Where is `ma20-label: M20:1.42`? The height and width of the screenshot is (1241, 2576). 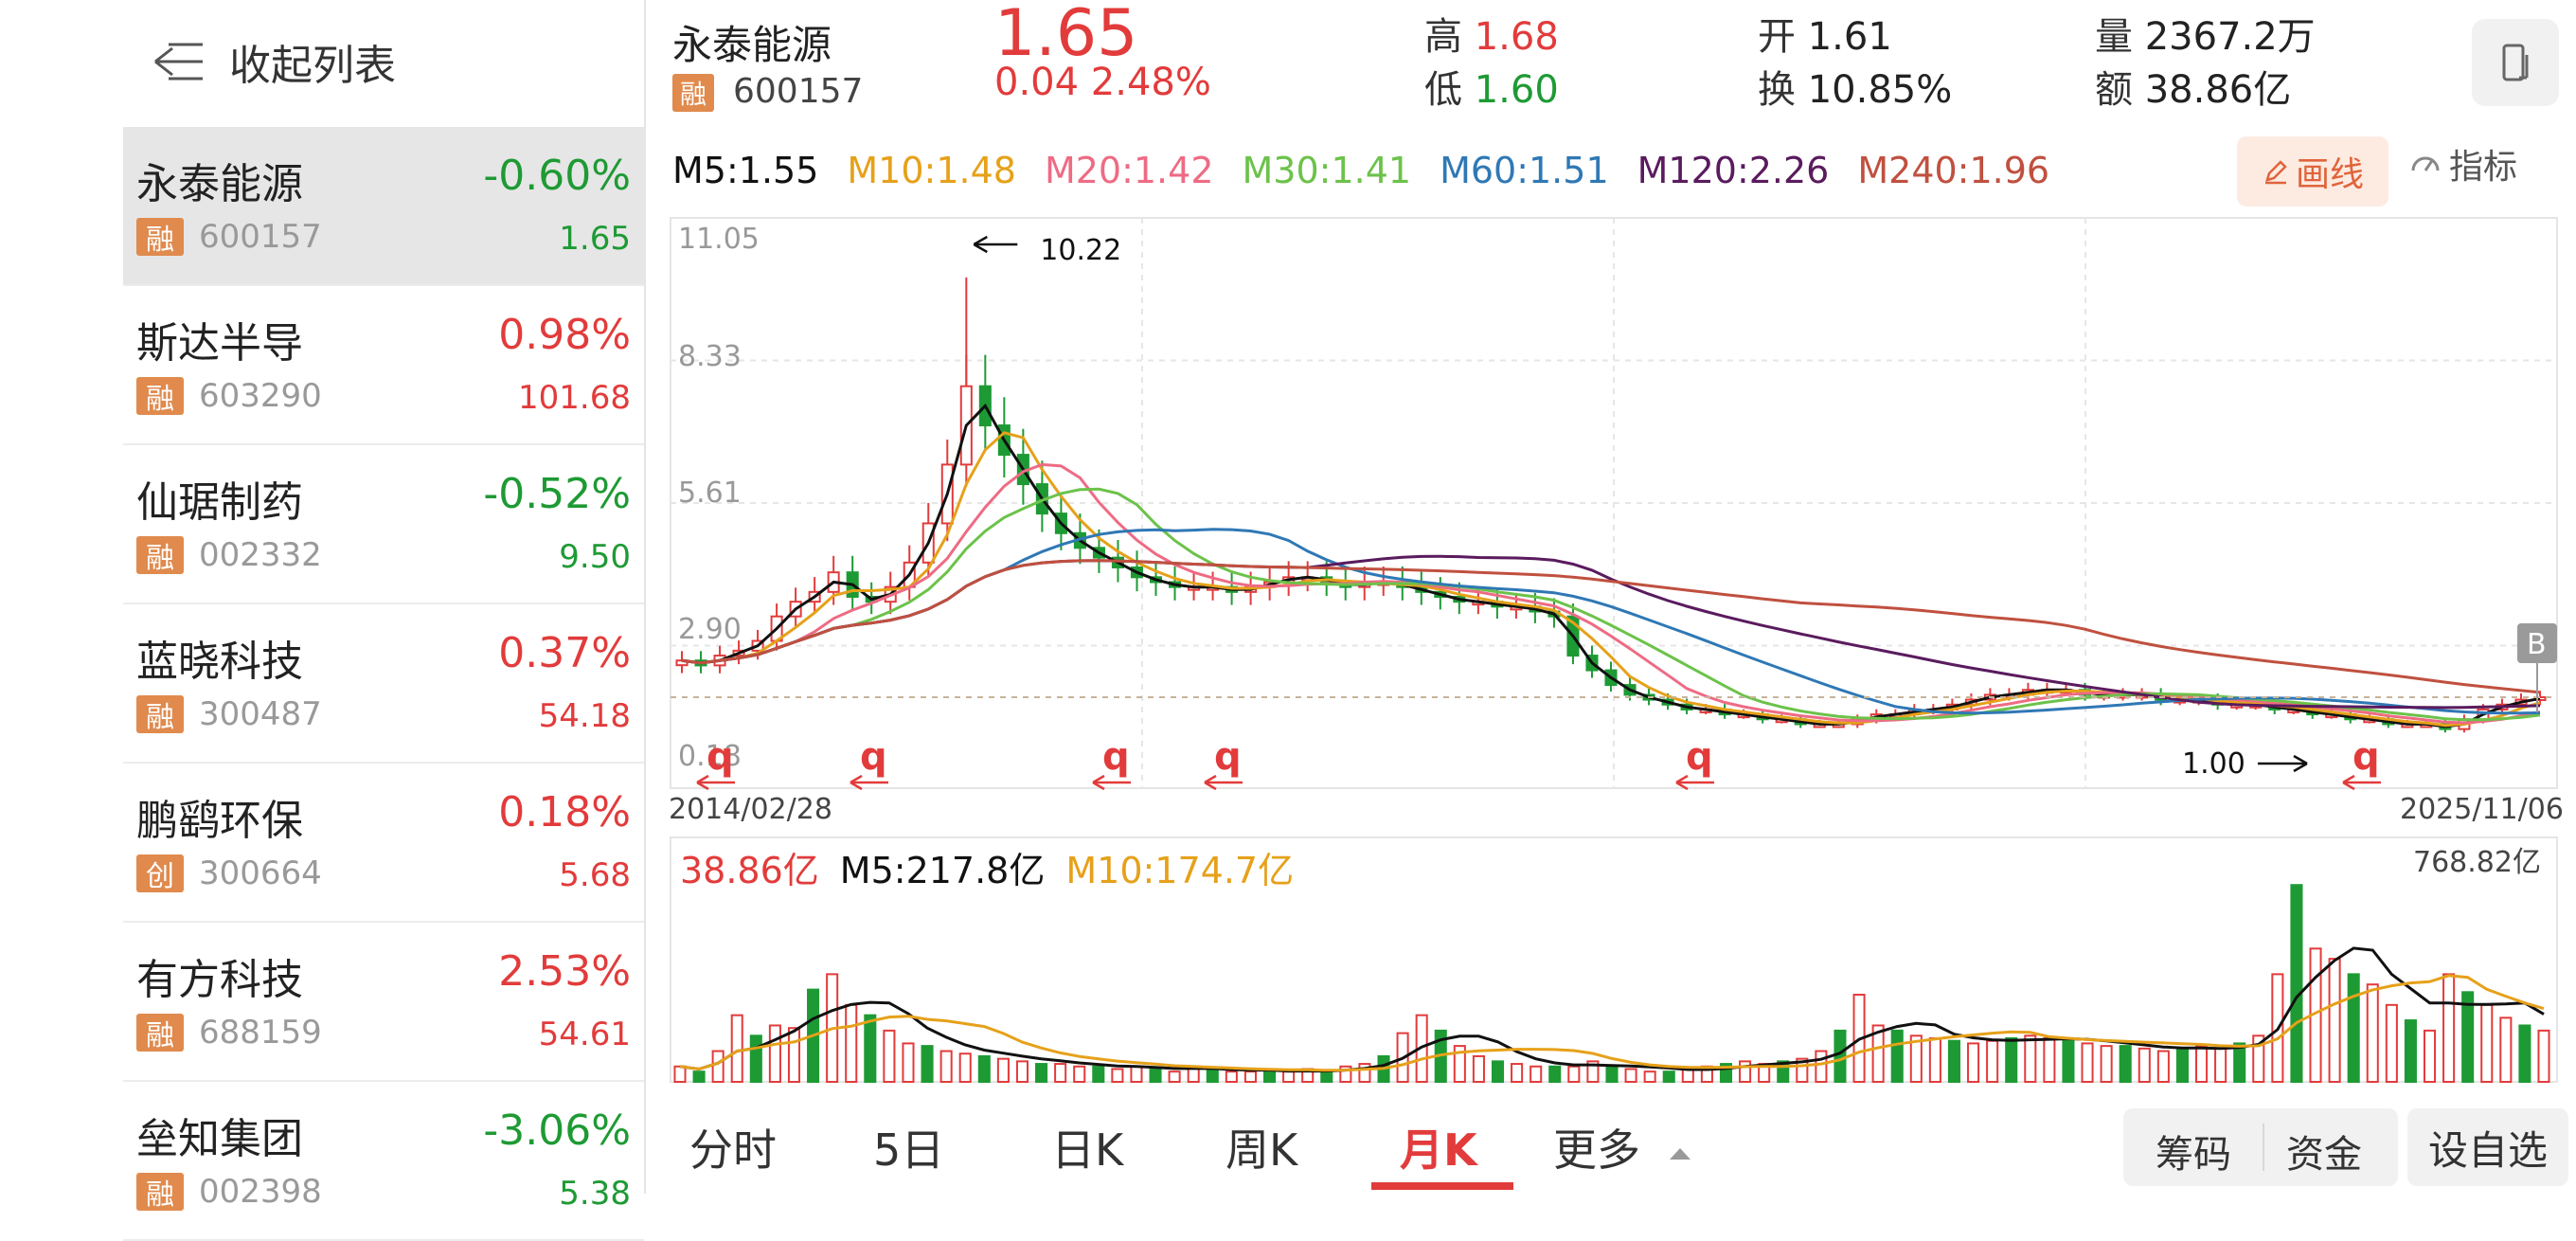
ma20-label: M20:1.42 is located at coordinates (1129, 170).